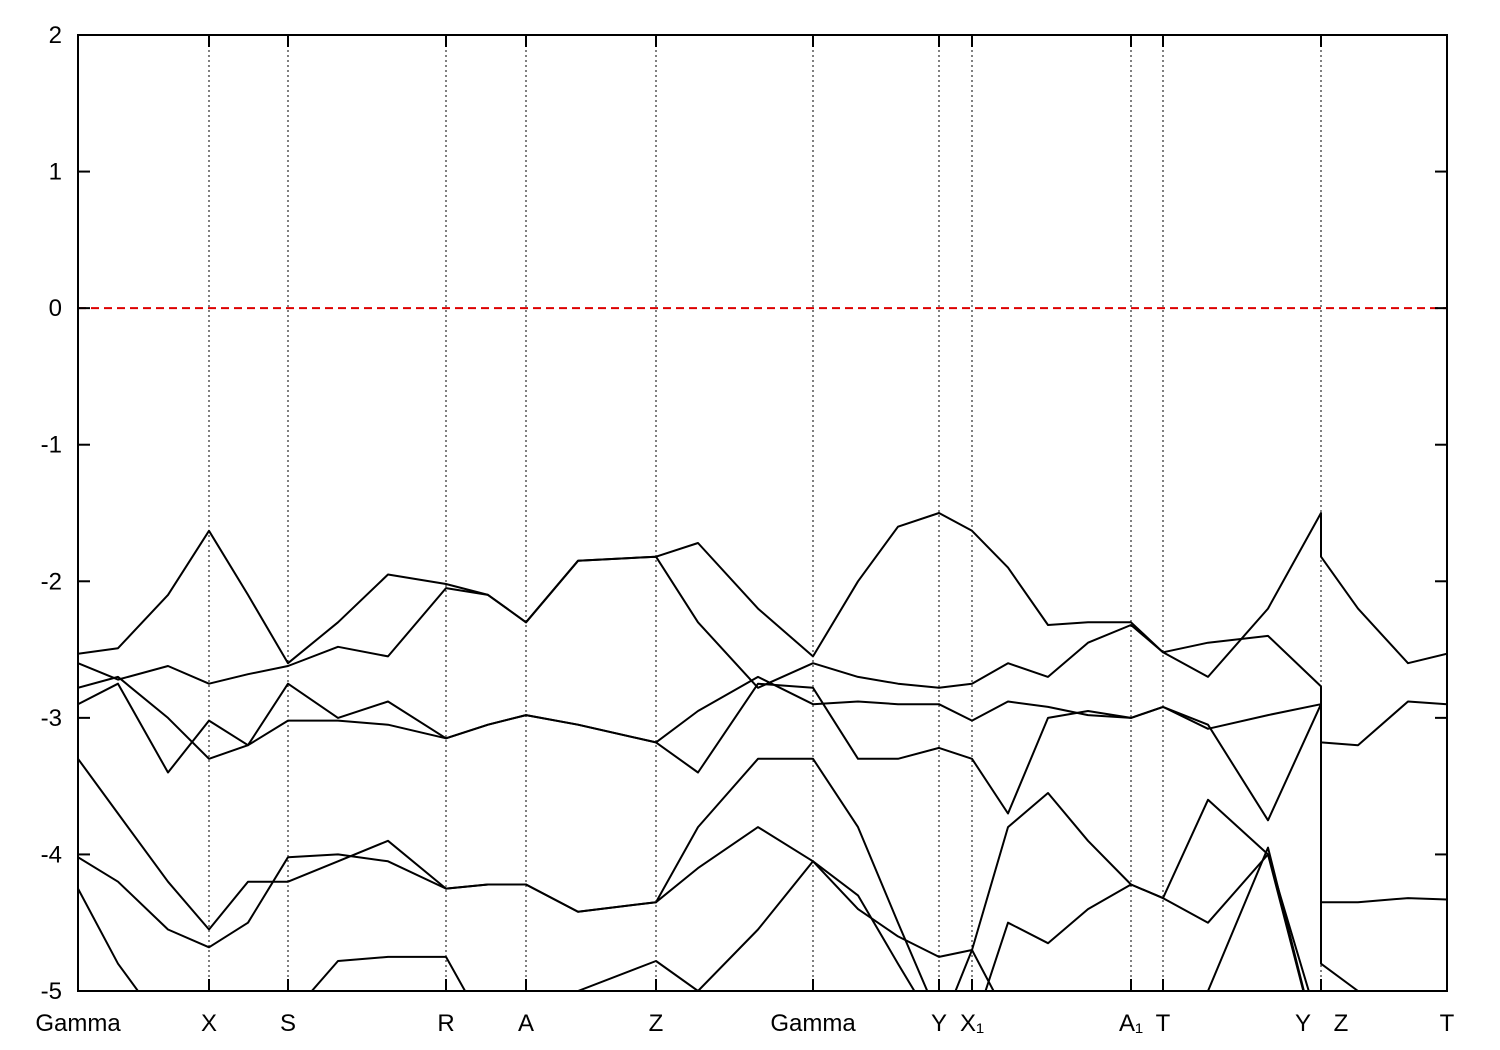 The image size is (1500, 1050). I want to click on y-tick-label: 2, so click(55, 35).